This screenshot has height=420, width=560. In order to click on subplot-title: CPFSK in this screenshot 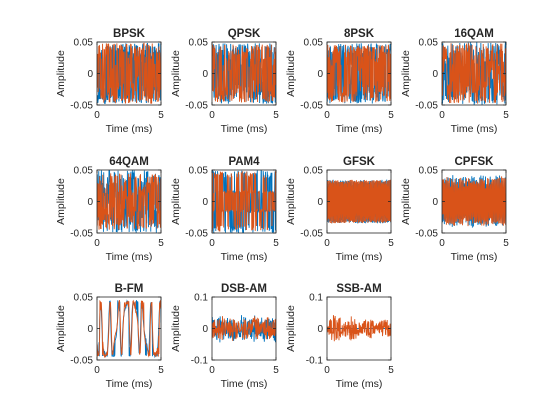, I will do `click(475, 162)`.